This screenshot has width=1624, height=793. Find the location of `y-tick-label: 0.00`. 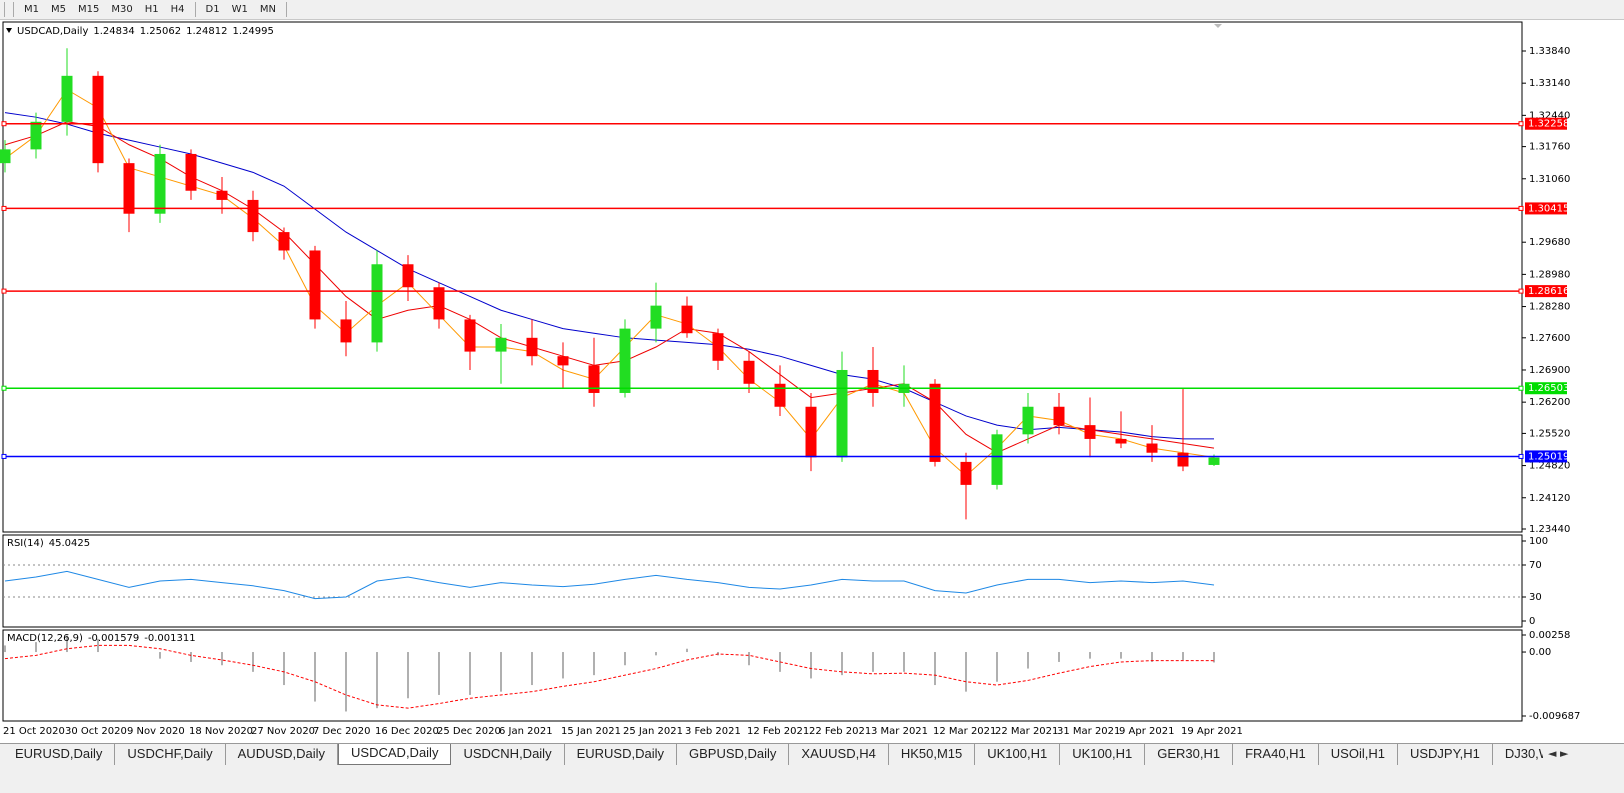

y-tick-label: 0.00 is located at coordinates (1540, 652).